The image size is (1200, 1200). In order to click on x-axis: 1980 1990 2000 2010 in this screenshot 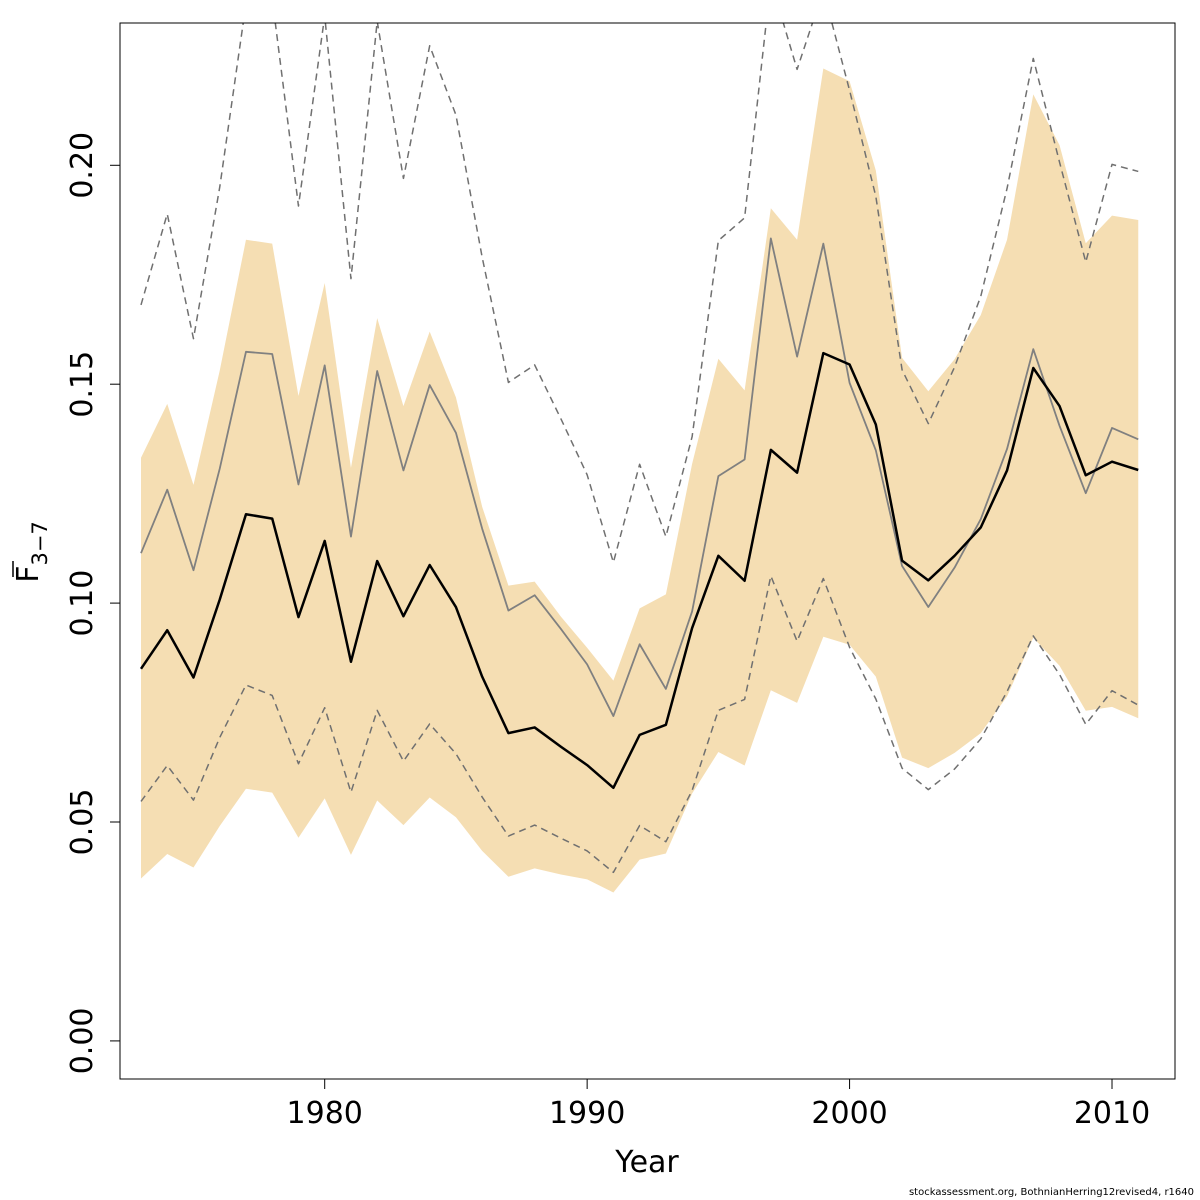, I will do `click(718, 1105)`.